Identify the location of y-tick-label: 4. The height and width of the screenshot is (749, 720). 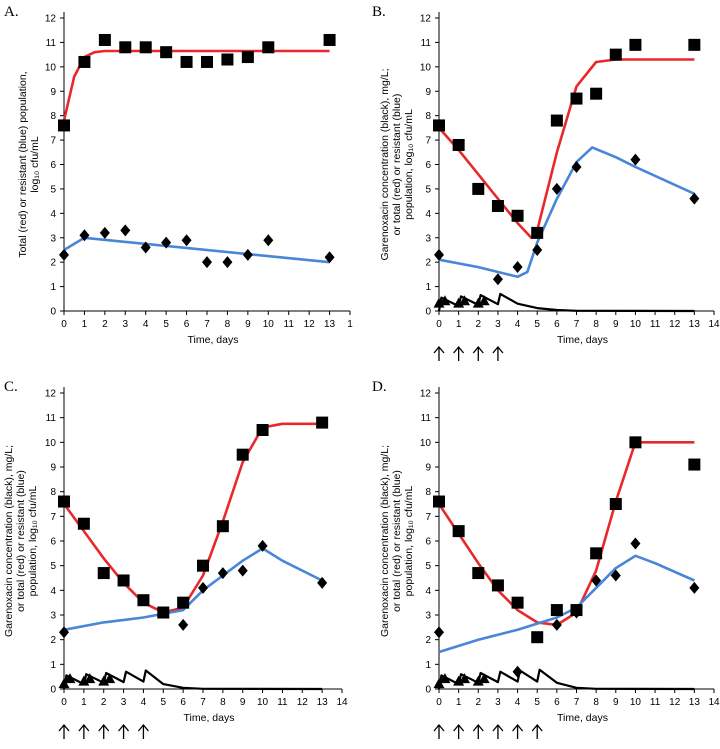
(53, 591).